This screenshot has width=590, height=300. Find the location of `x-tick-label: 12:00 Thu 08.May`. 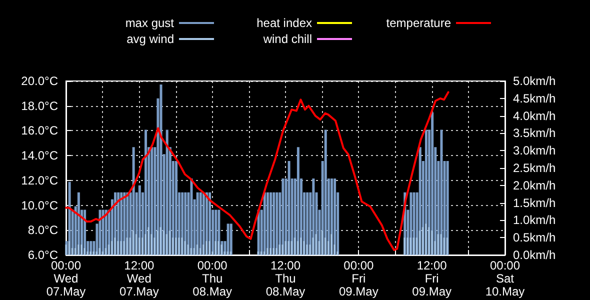

x-tick-label: 12:00 Thu 08.May is located at coordinates (286, 278).